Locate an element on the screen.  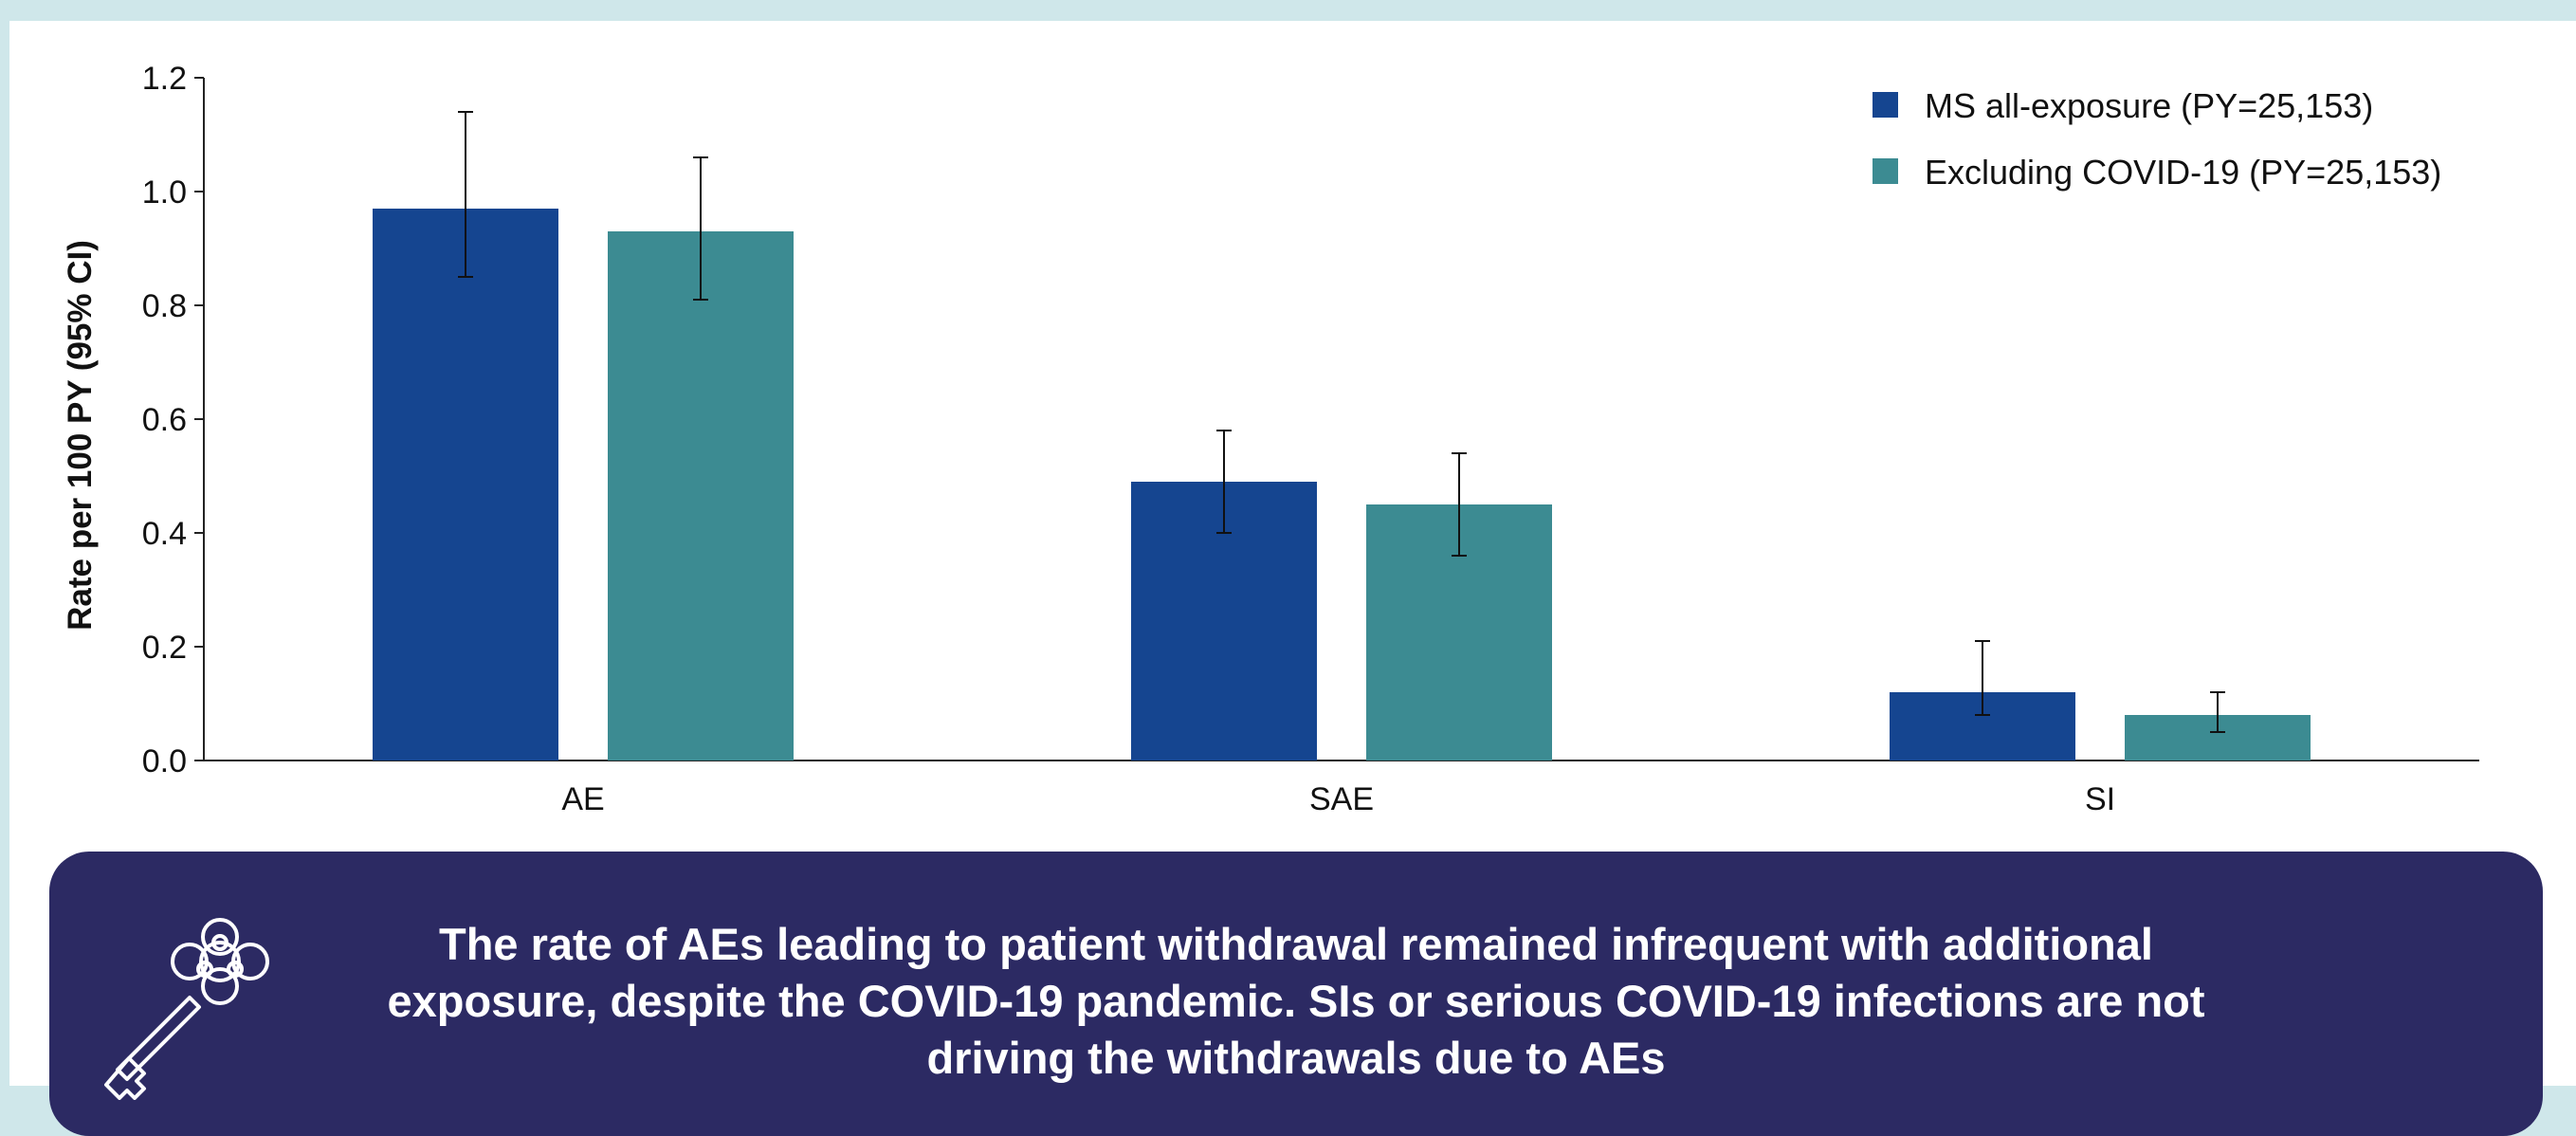
y-tick-label: 0.2 is located at coordinates (164, 648).